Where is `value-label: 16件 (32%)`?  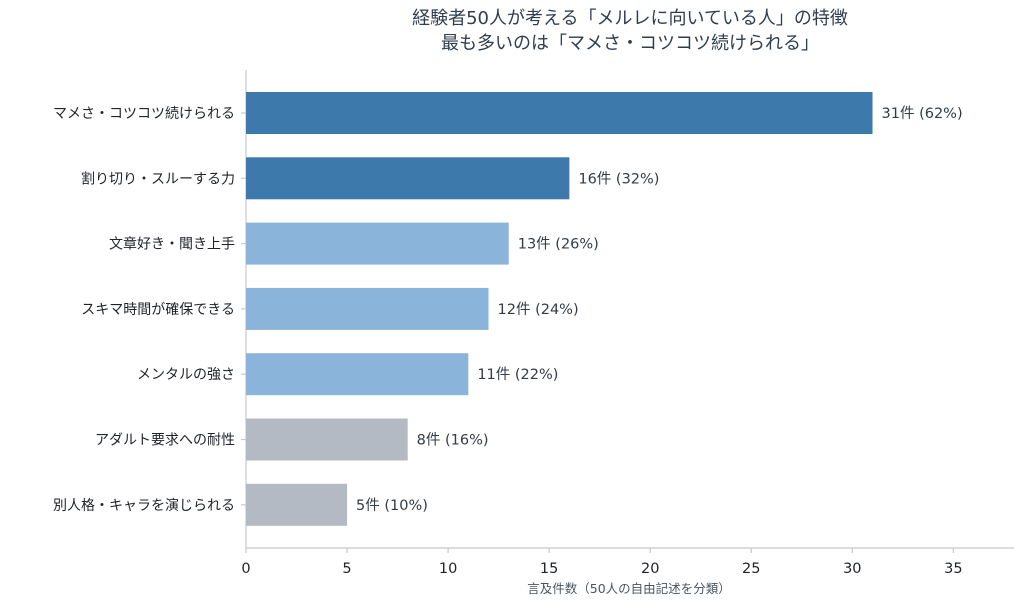
value-label: 16件 (32%) is located at coordinates (618, 178).